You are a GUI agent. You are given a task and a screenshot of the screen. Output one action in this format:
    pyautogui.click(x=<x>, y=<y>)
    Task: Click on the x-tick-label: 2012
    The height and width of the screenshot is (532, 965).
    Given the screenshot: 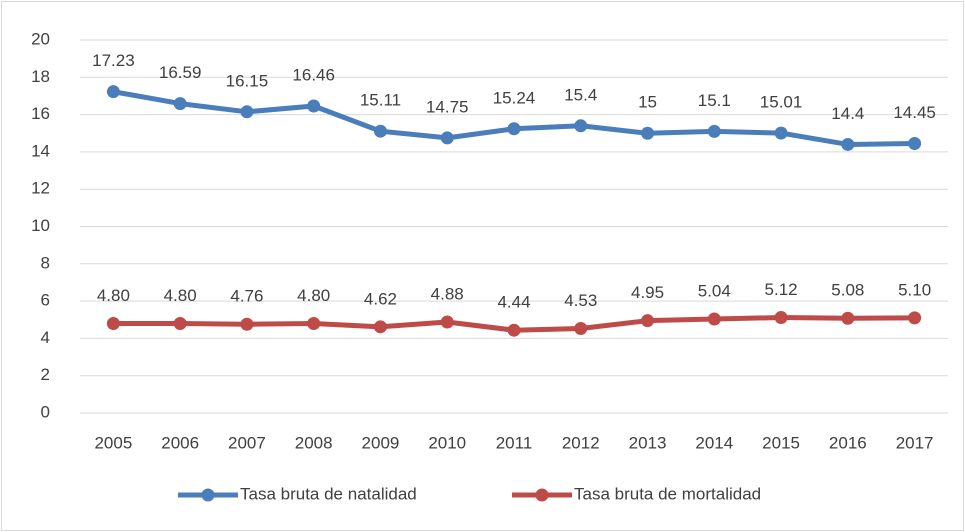 What is the action you would take?
    pyautogui.click(x=581, y=442)
    